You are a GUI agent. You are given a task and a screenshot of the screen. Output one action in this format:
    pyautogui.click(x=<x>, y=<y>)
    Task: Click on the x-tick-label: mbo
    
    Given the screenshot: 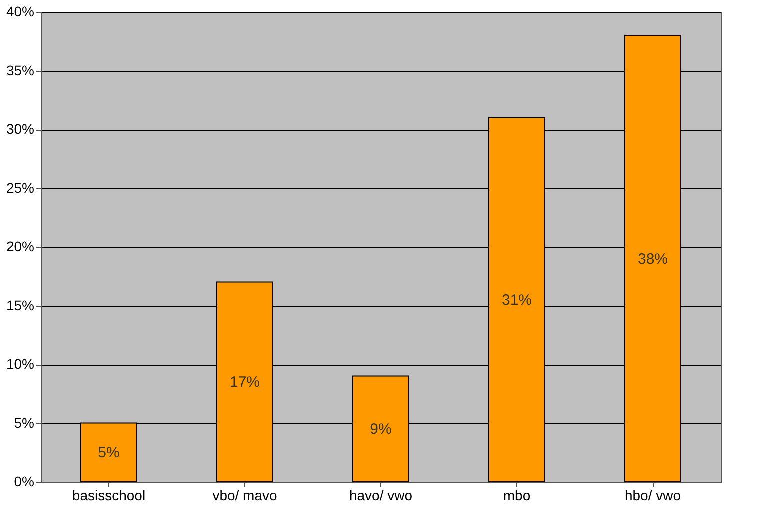 What is the action you would take?
    pyautogui.click(x=517, y=496)
    